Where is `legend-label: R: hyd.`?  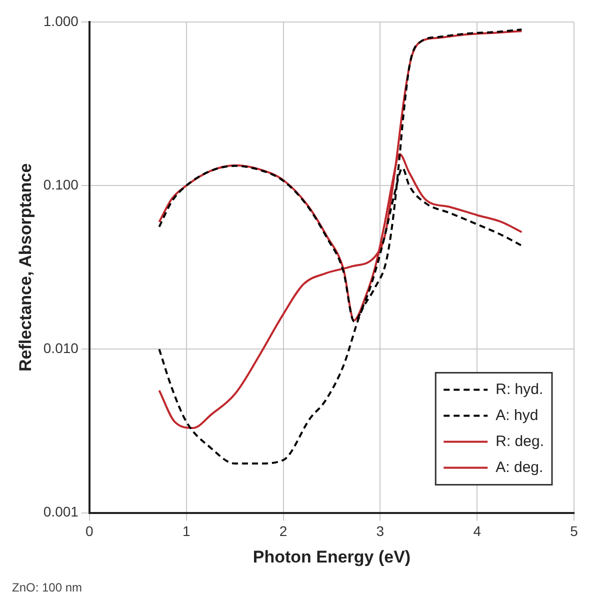
legend-label: R: hyd. is located at coordinates (520, 389).